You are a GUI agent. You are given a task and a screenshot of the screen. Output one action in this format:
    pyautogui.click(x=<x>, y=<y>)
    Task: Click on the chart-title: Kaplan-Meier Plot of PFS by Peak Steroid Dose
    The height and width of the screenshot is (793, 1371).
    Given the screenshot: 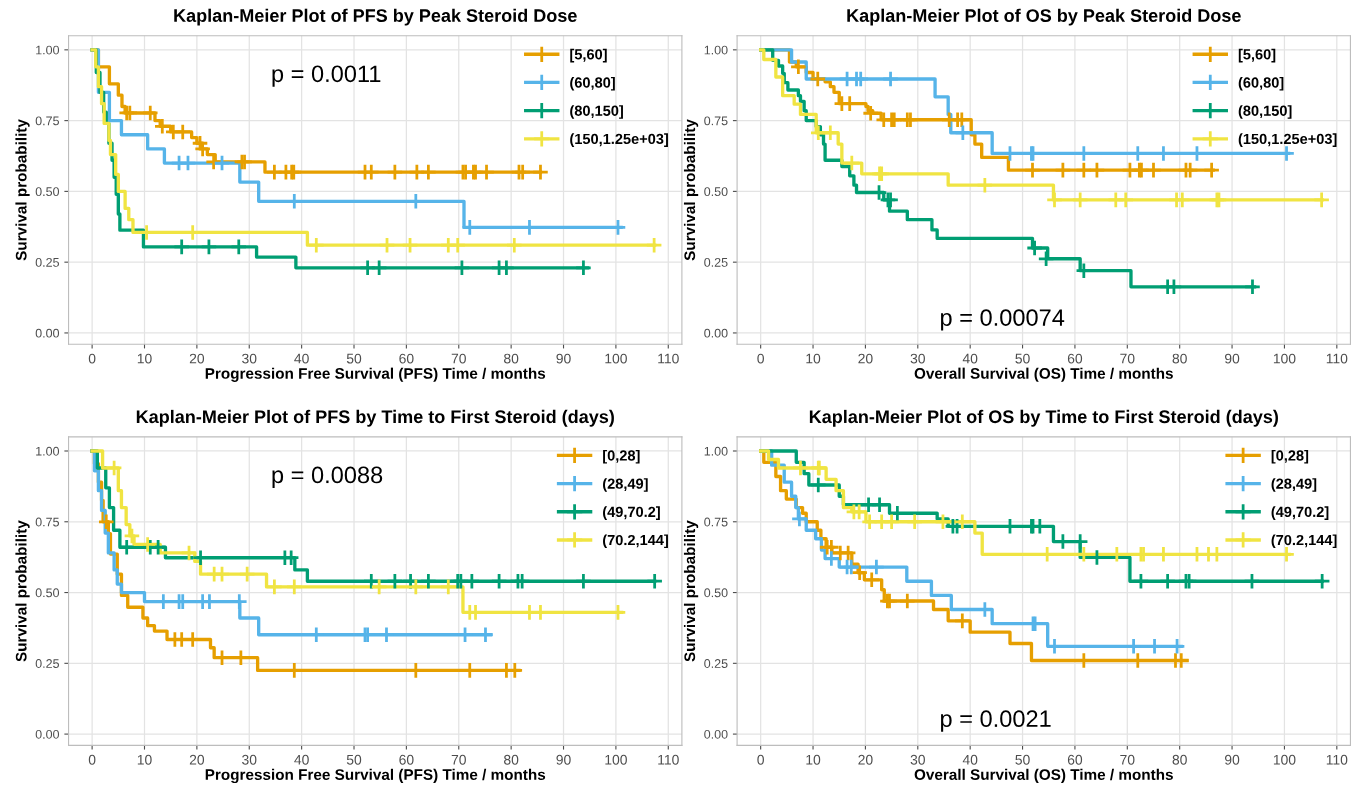 What is the action you would take?
    pyautogui.click(x=375, y=17)
    